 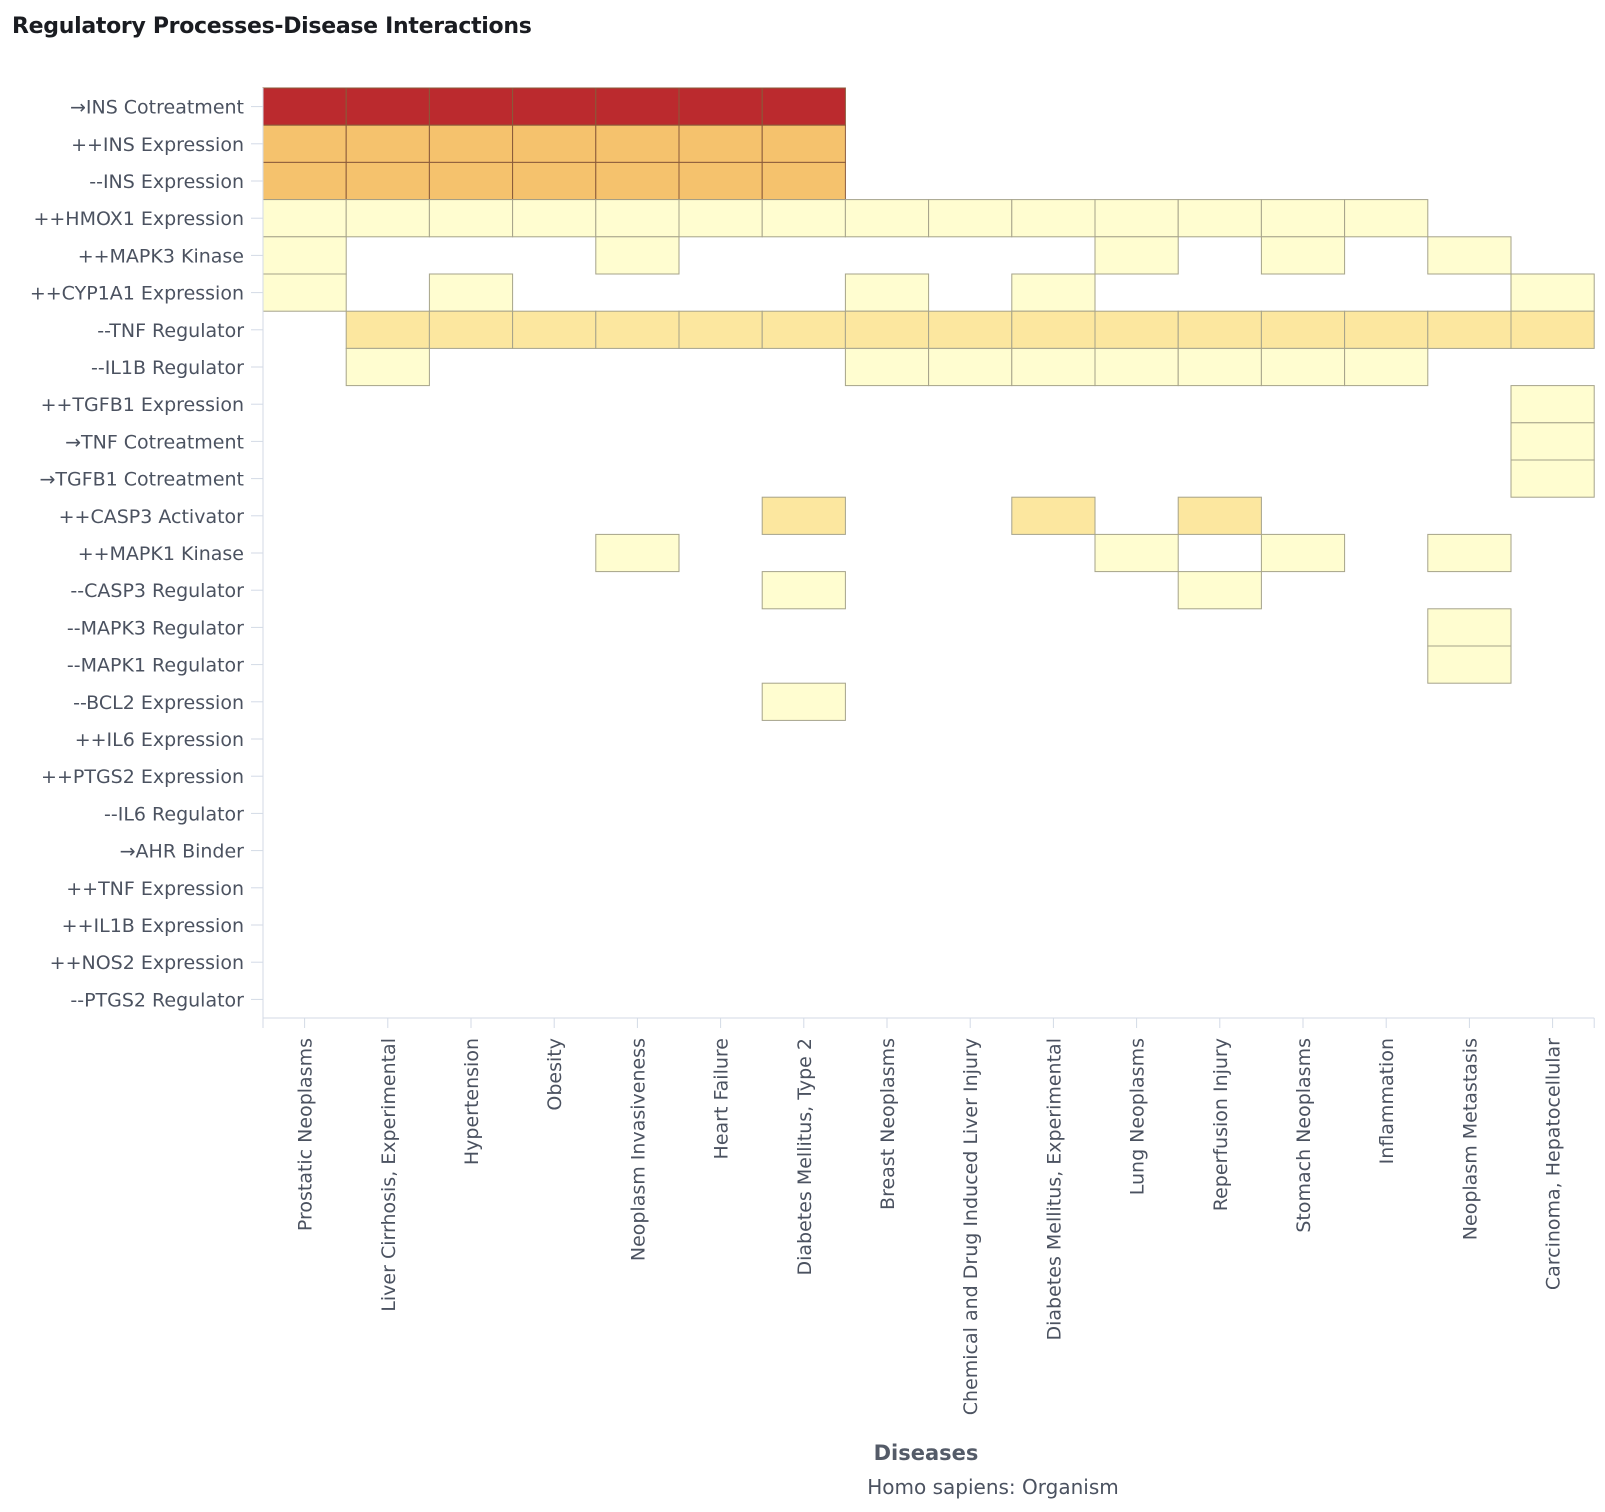 What do you see at coordinates (158, 703) in the screenshot?
I see `y-axis-label: --BCL2 Expression` at bounding box center [158, 703].